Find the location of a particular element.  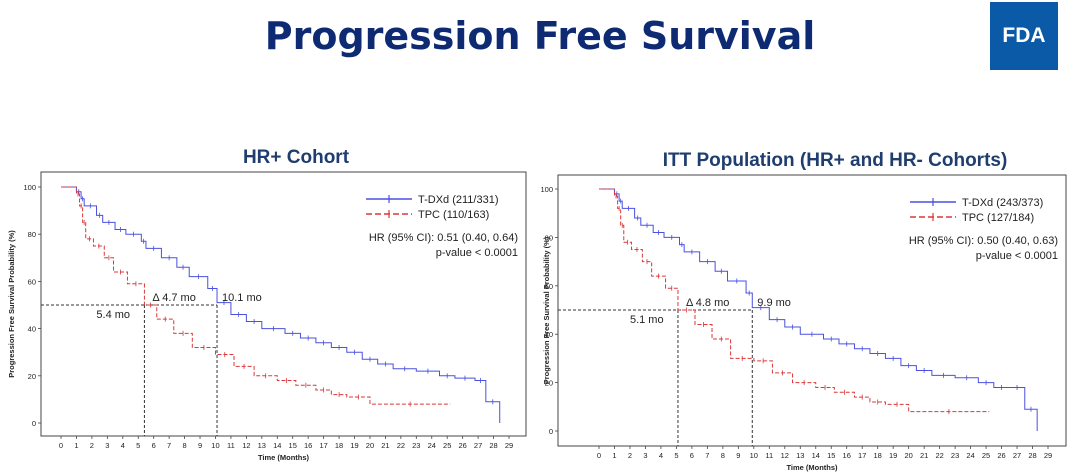

median-label-tpc: 5.1 mo is located at coordinates (647, 320).